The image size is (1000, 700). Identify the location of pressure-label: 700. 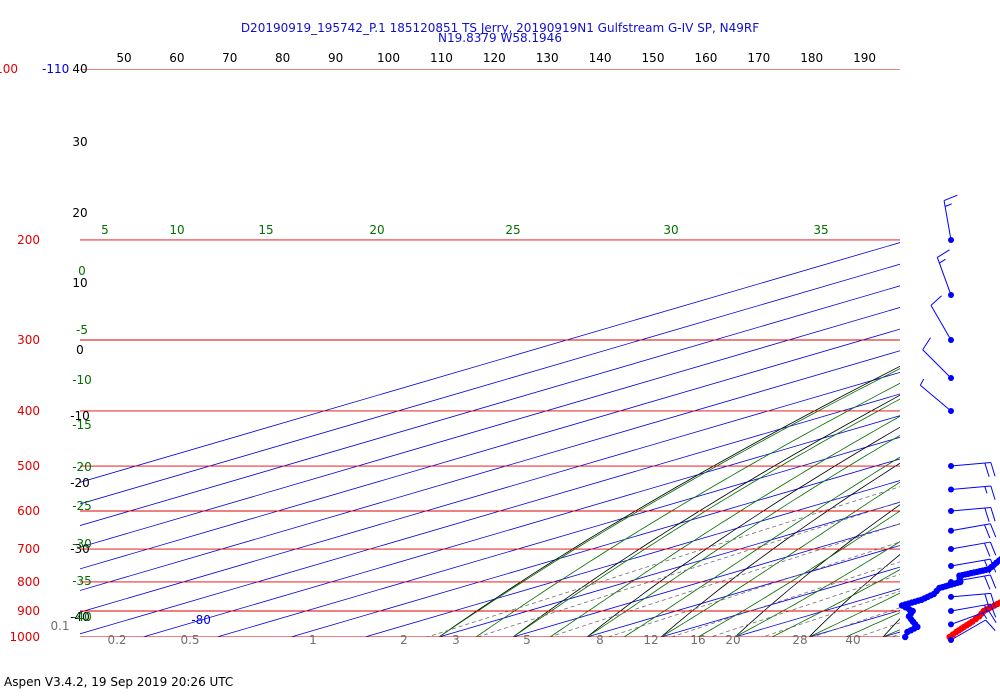
(28, 549).